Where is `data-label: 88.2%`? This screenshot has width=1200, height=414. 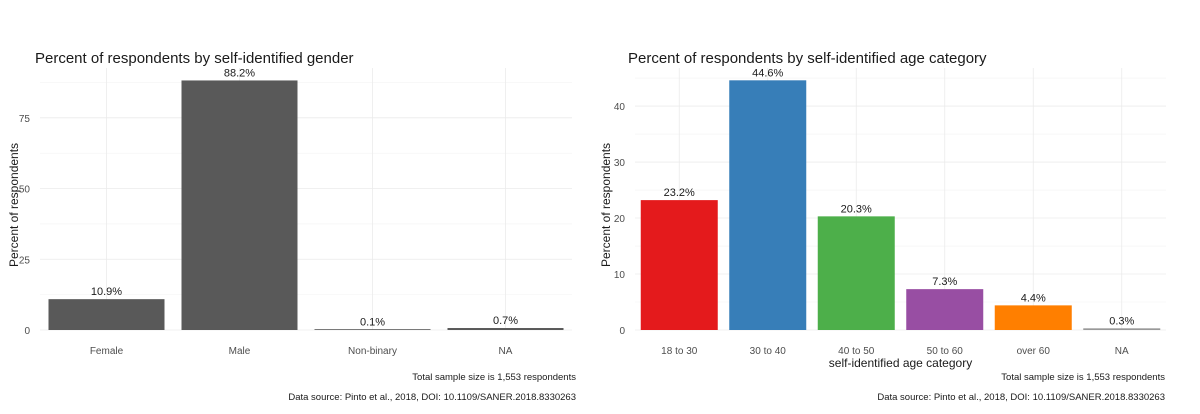
data-label: 88.2% is located at coordinates (239, 73).